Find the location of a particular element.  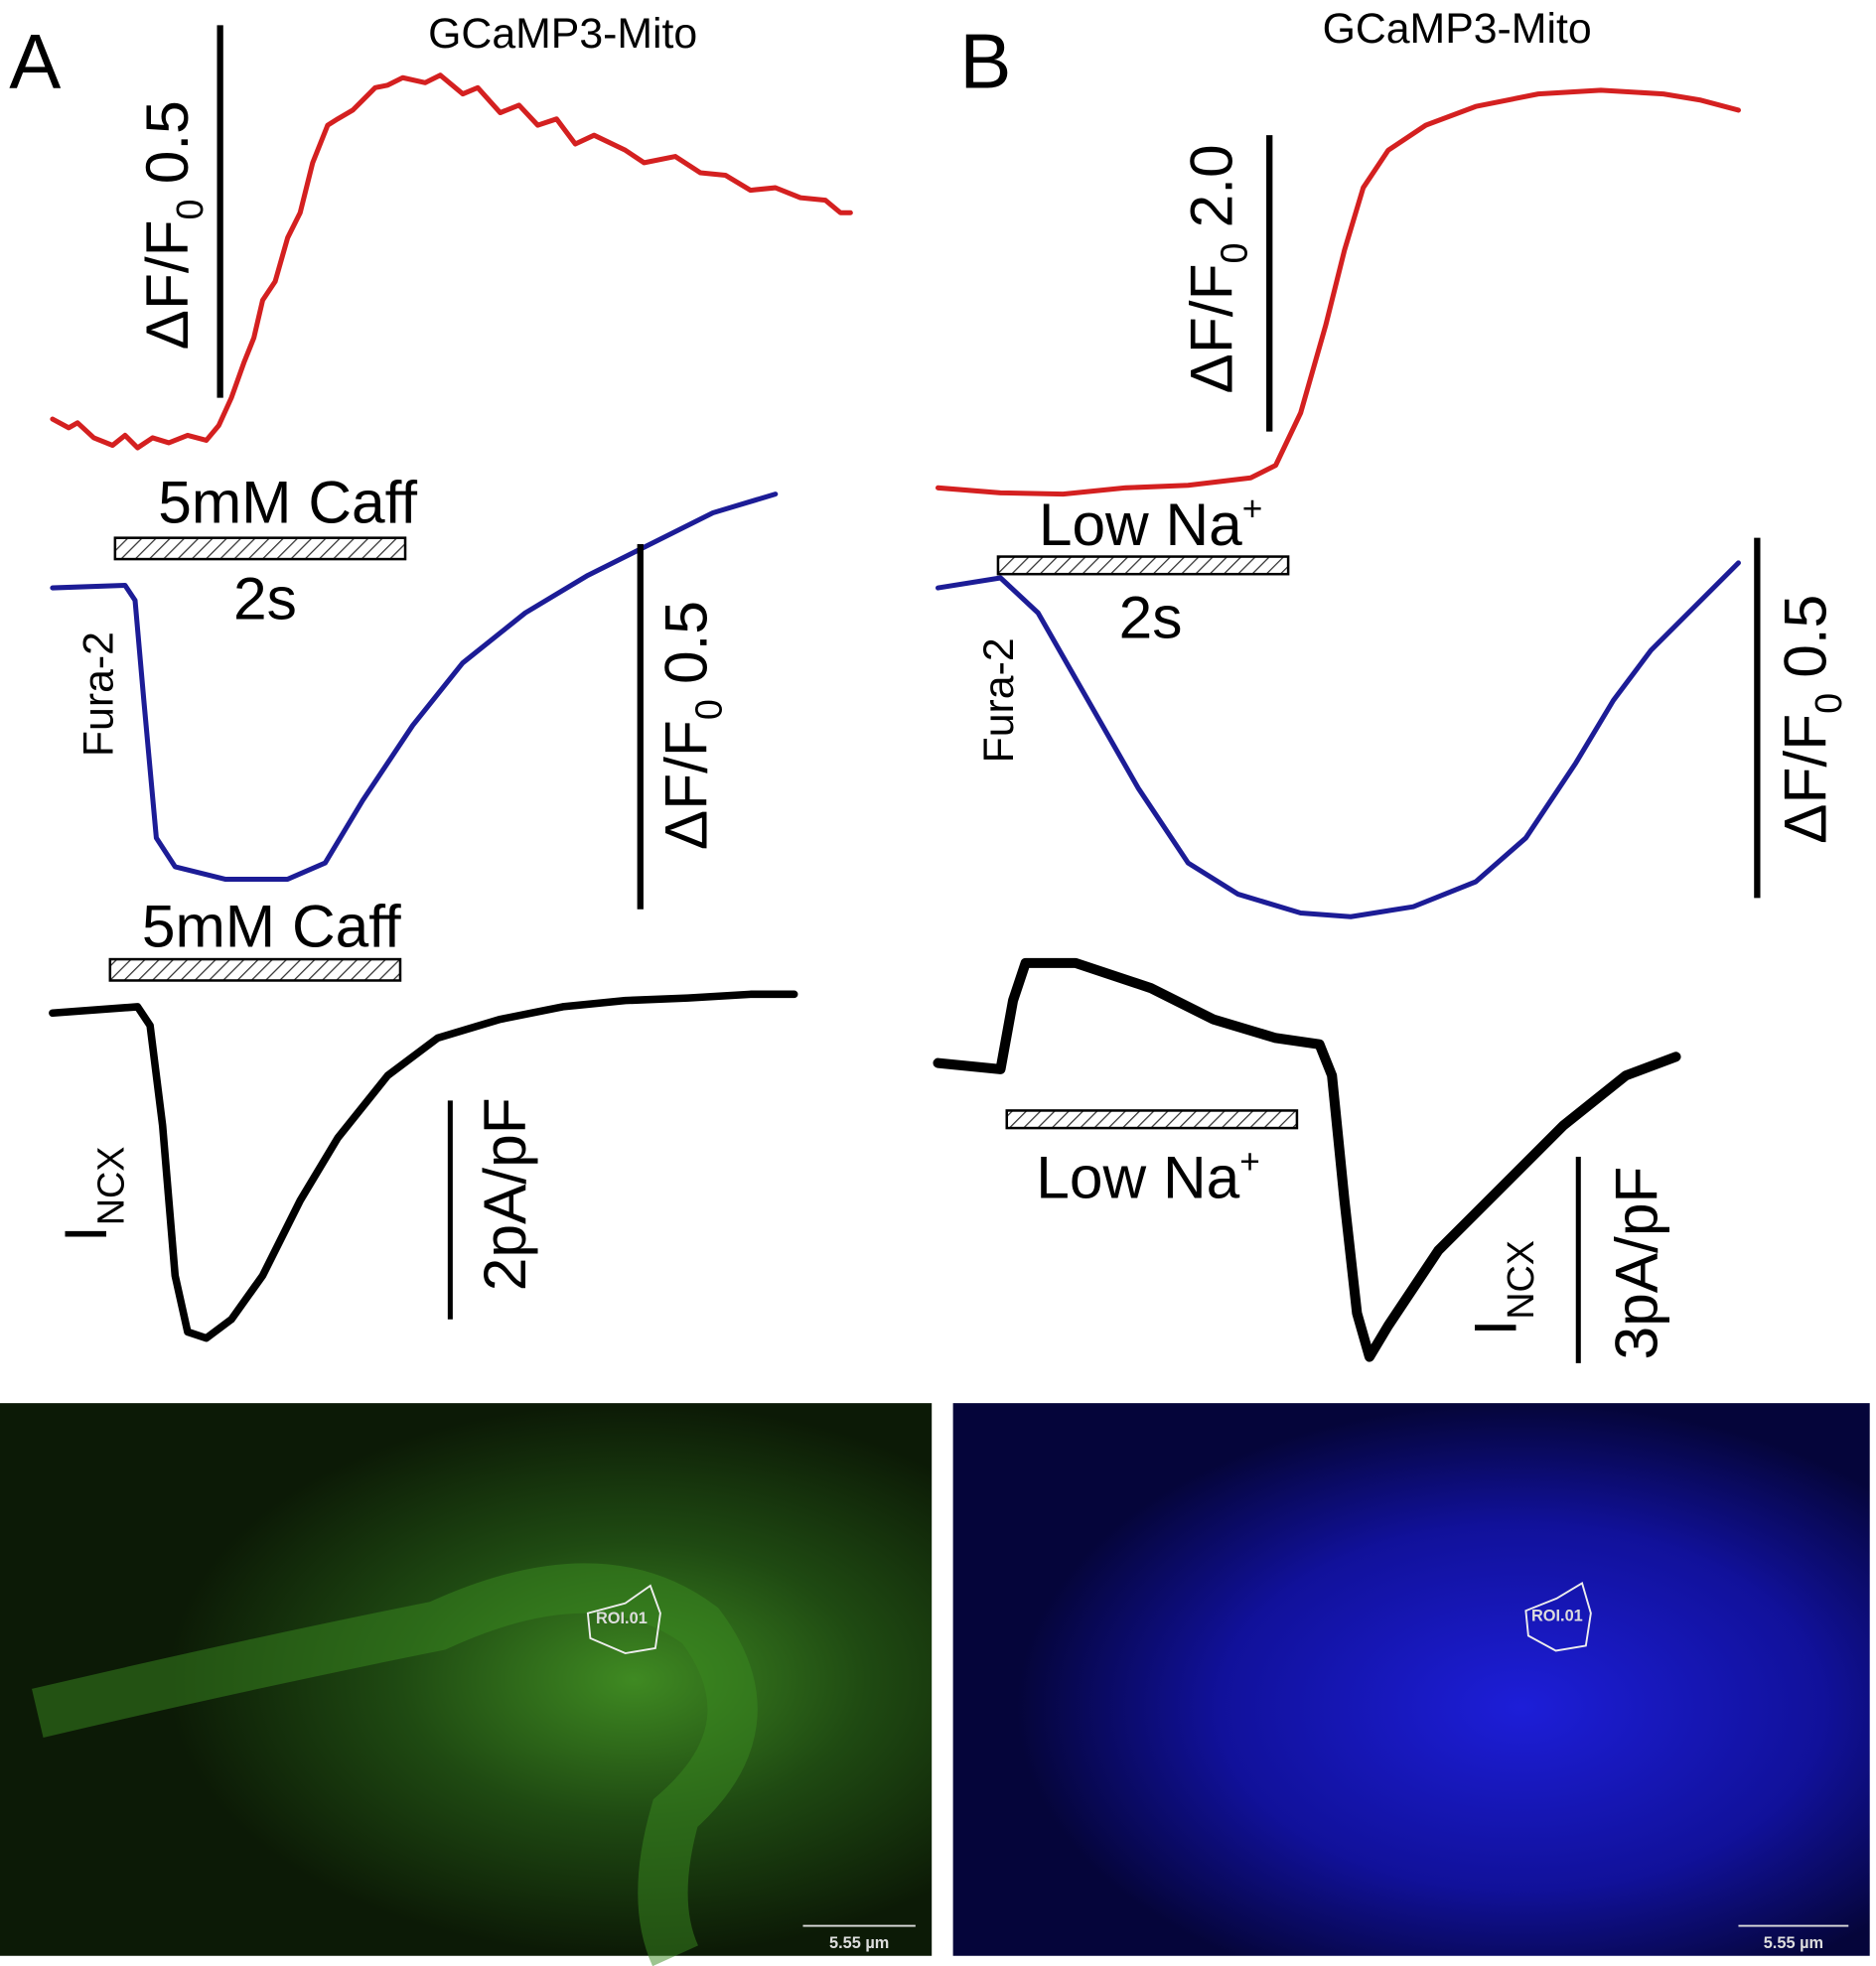

image-b: ROI.01 5.55 µm is located at coordinates (1411, 1679).